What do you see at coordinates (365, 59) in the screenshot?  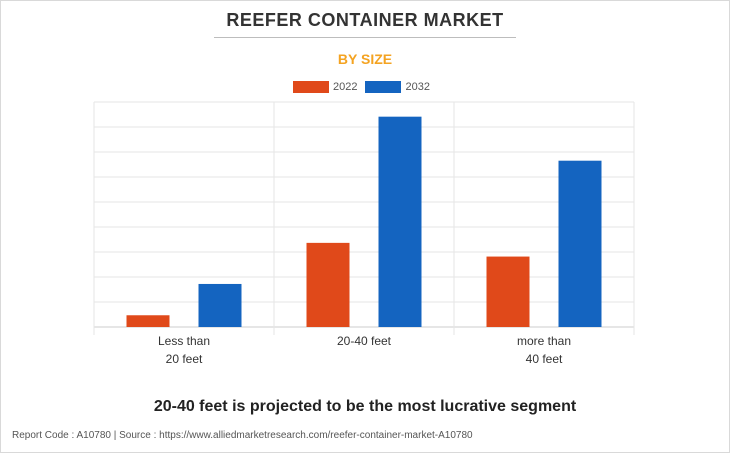 I see `chart-subtitle: BY SIZE` at bounding box center [365, 59].